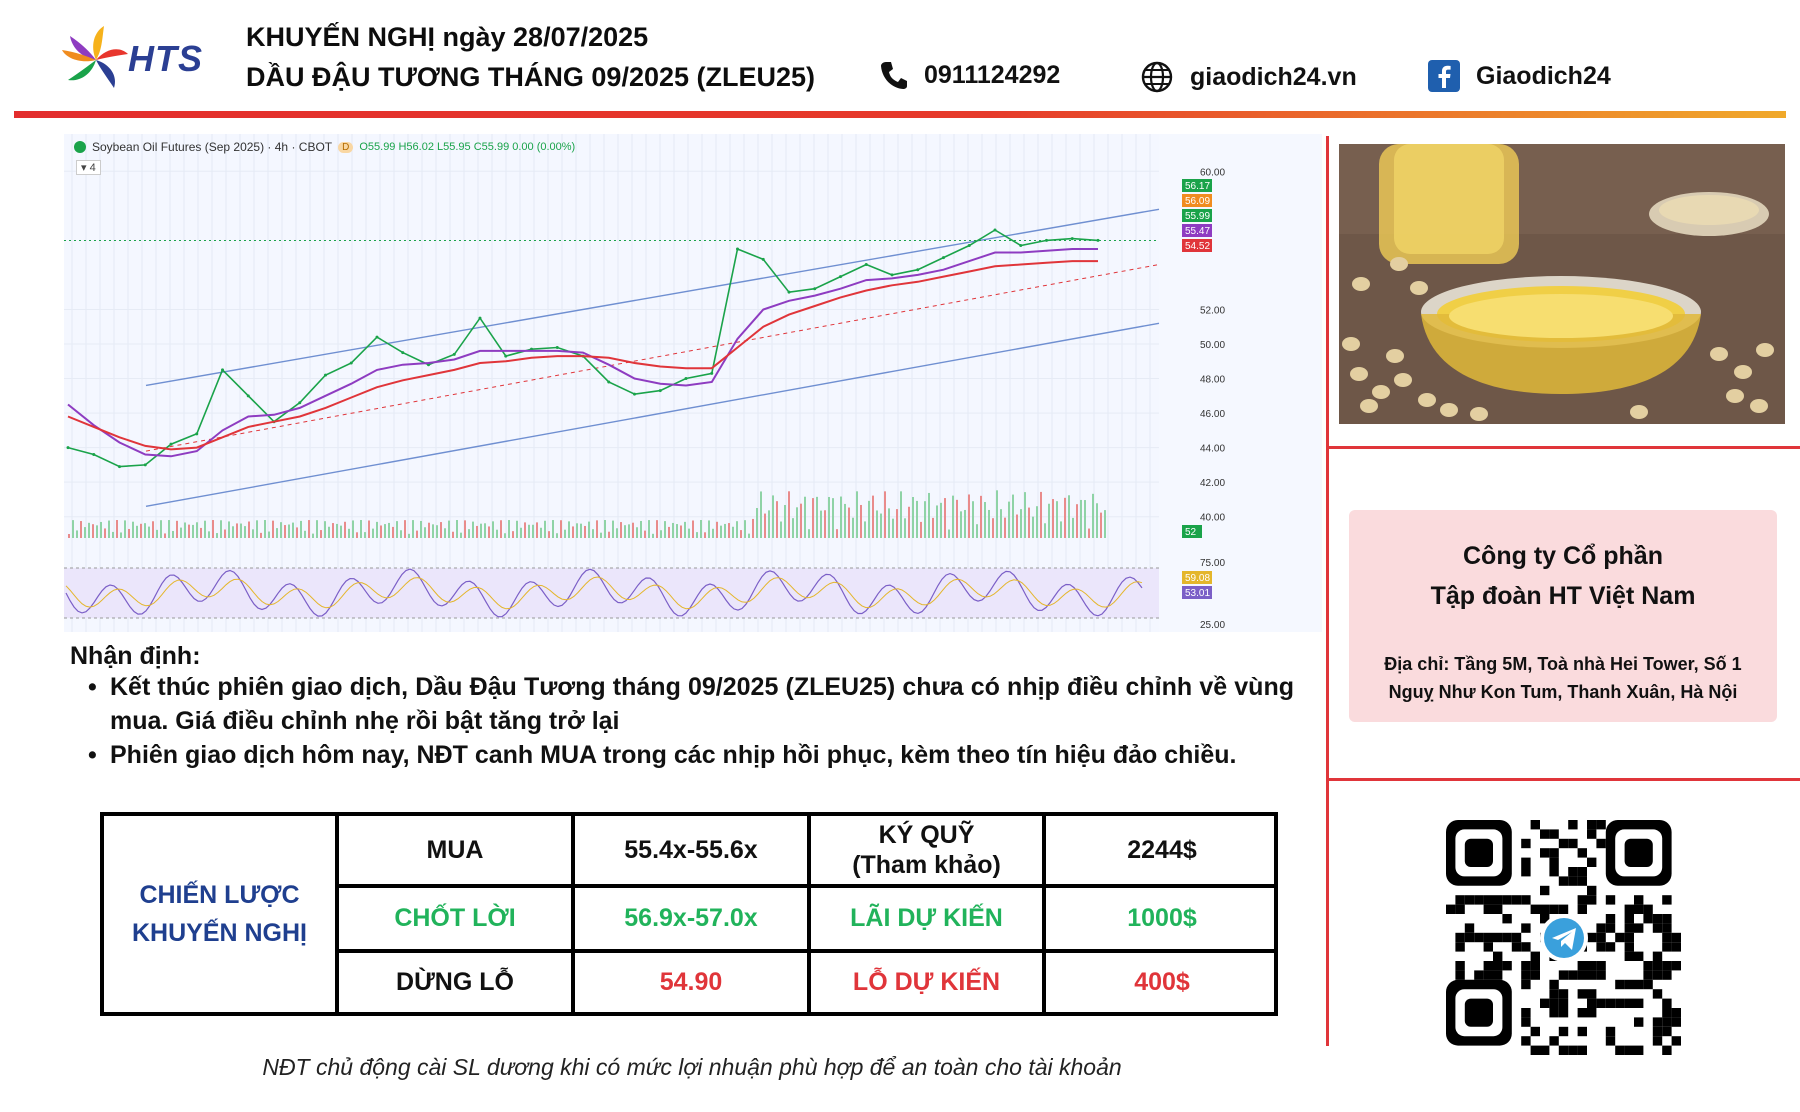 The height and width of the screenshot is (1112, 1800). Describe the element at coordinates (88, 167) in the screenshot. I see `chart-interval-toggle: ▾ 4` at that location.